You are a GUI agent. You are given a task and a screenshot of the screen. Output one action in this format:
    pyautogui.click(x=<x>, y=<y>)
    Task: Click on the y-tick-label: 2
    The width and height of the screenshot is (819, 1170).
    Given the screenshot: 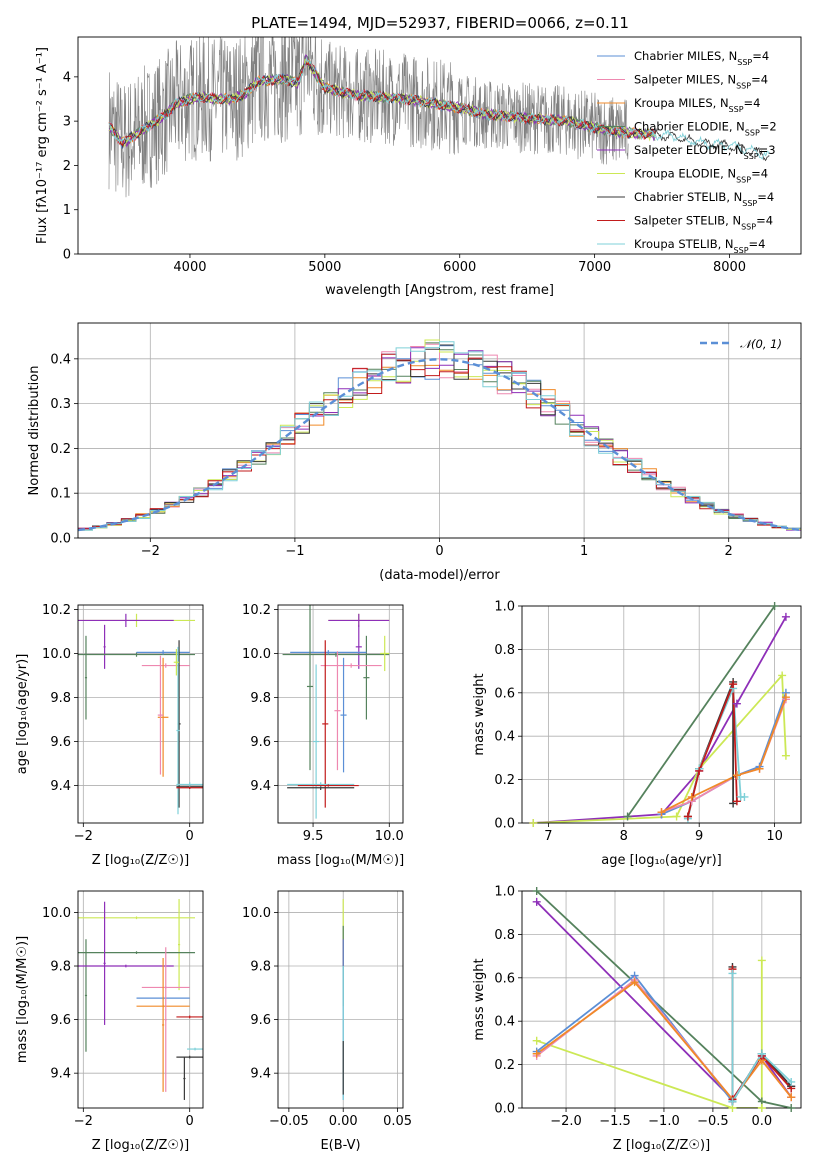 What is the action you would take?
    pyautogui.click(x=67, y=166)
    